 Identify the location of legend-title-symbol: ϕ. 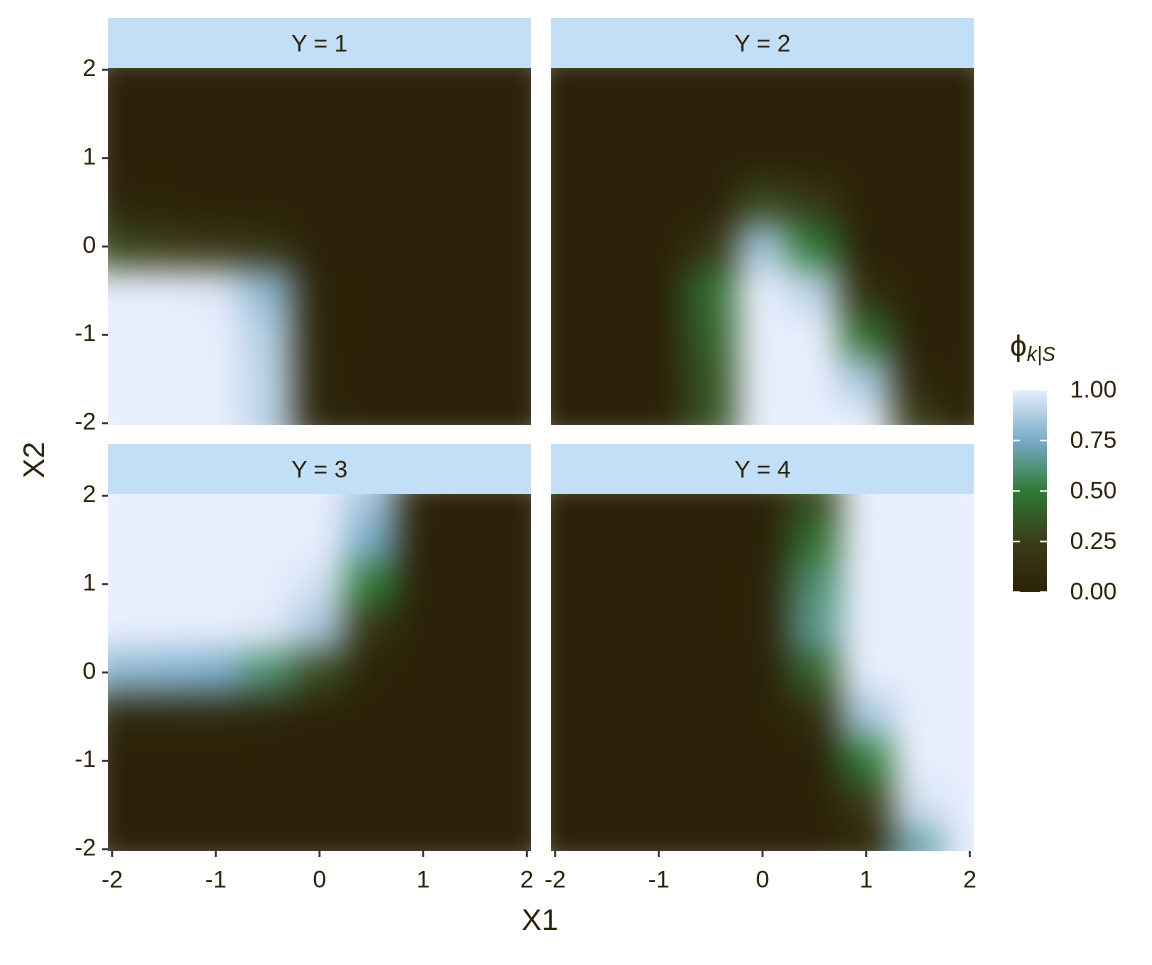
(1018, 346).